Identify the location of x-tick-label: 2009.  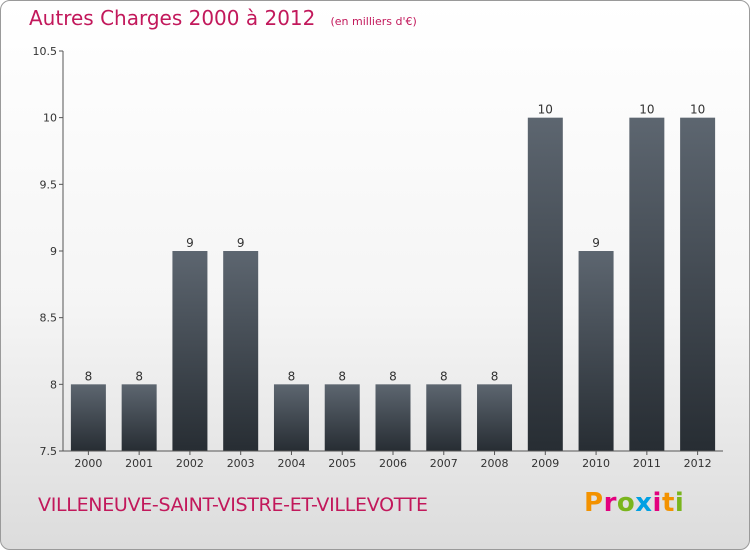
(545, 463).